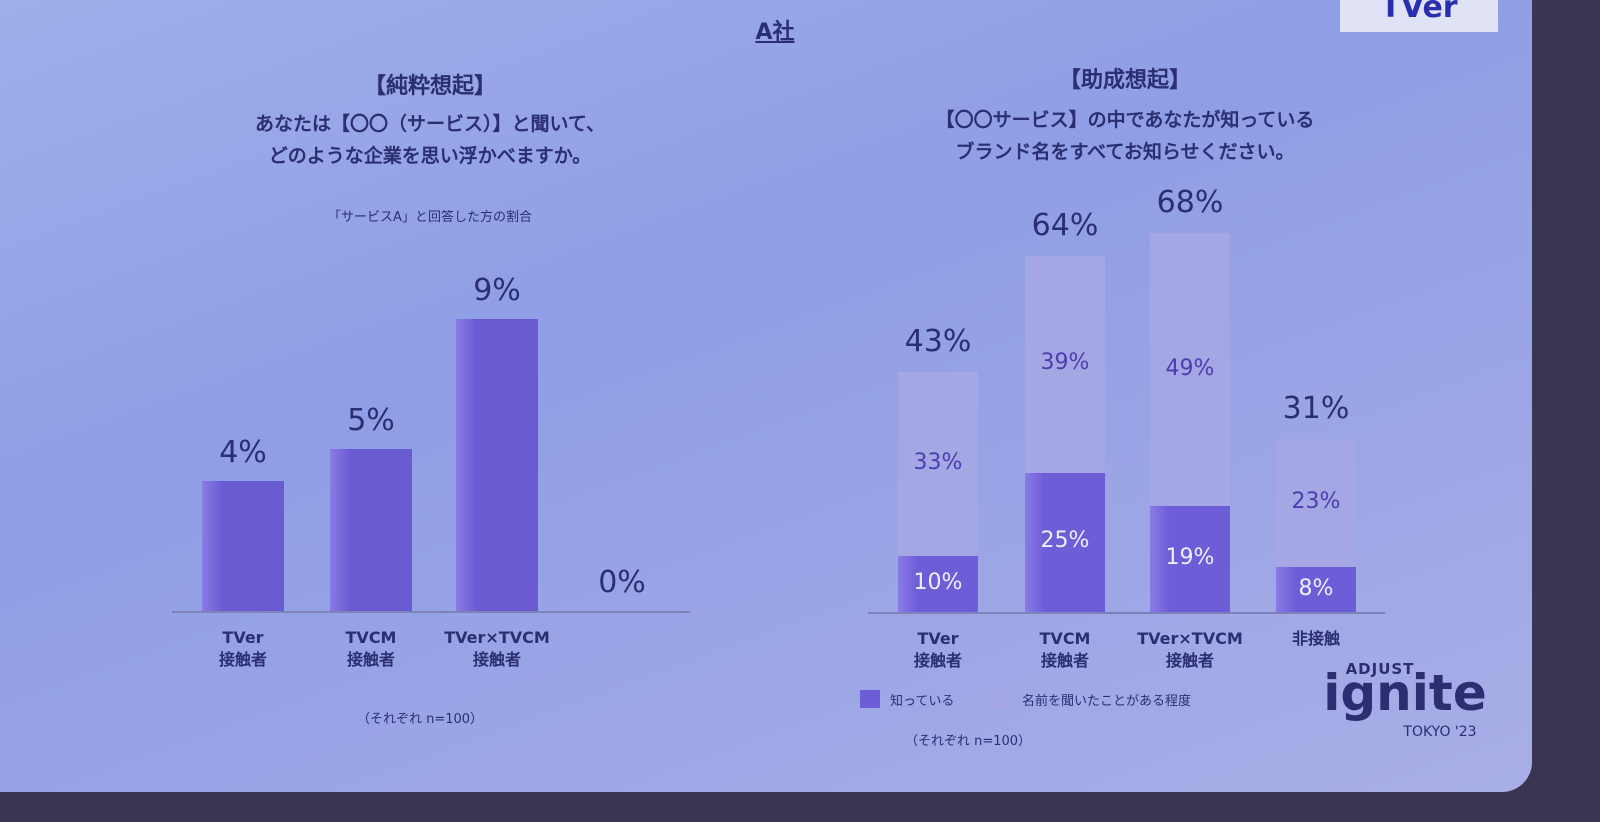  Describe the element at coordinates (938, 342) in the screenshot. I see `total-label: 43%` at that location.